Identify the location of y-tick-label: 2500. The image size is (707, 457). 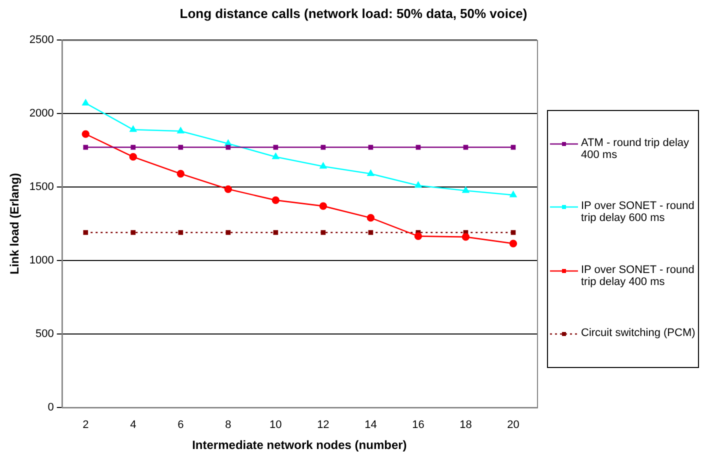
(41, 40).